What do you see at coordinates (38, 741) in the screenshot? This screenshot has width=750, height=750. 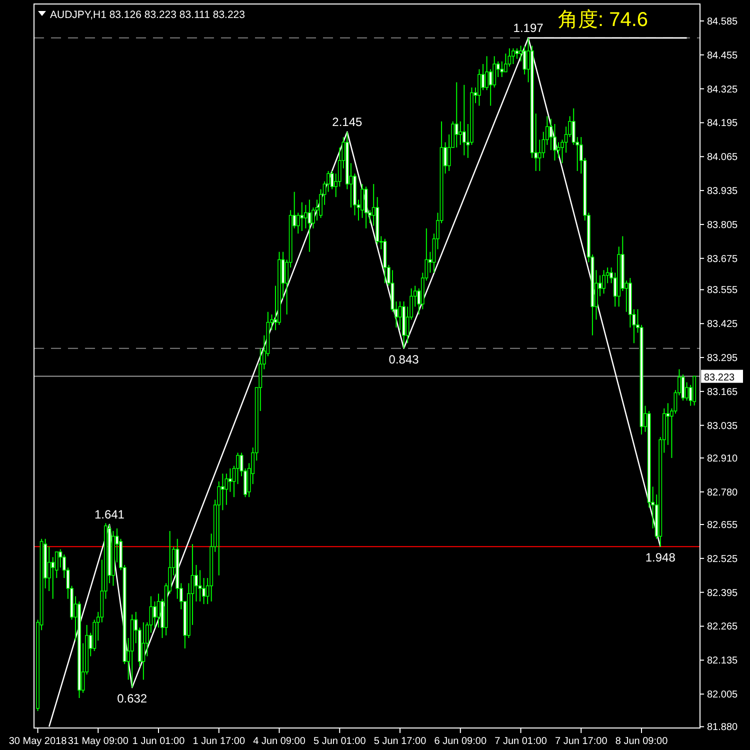 I see `x-tick-label: 30 May 2018` at bounding box center [38, 741].